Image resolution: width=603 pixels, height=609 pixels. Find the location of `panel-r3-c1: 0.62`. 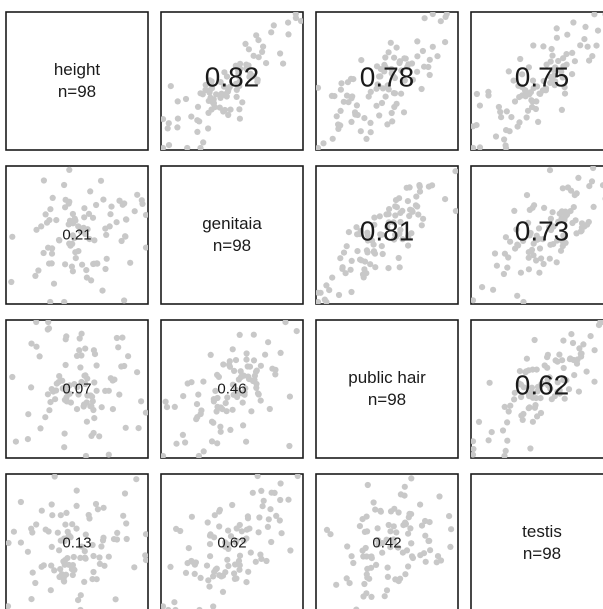

panel-r3-c1: 0.62 is located at coordinates (232, 541).